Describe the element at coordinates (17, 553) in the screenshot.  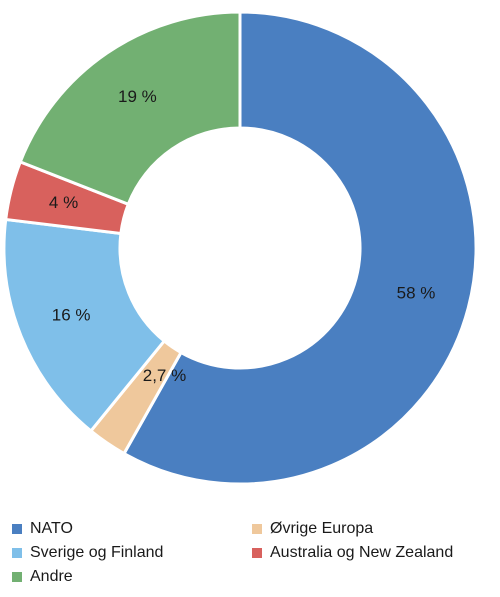
I see `legend-swatch-sverige-finland` at that location.